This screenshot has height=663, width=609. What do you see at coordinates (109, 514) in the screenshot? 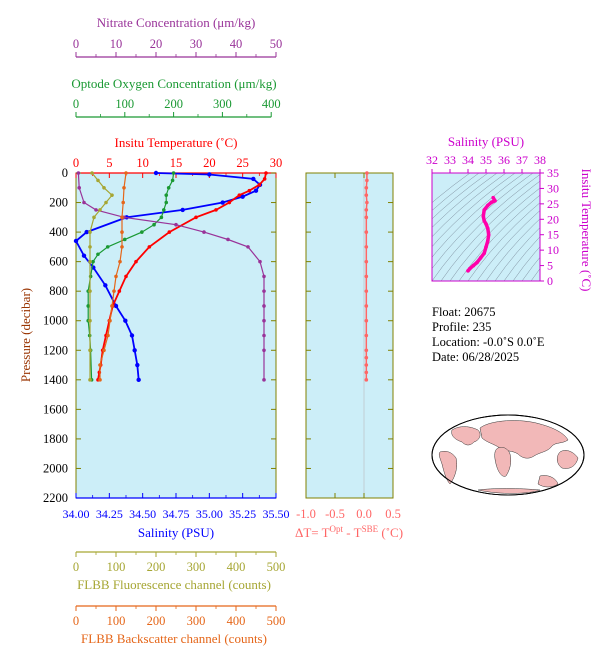
I see `salinity-axis-tick-label: 34.25` at bounding box center [109, 514].